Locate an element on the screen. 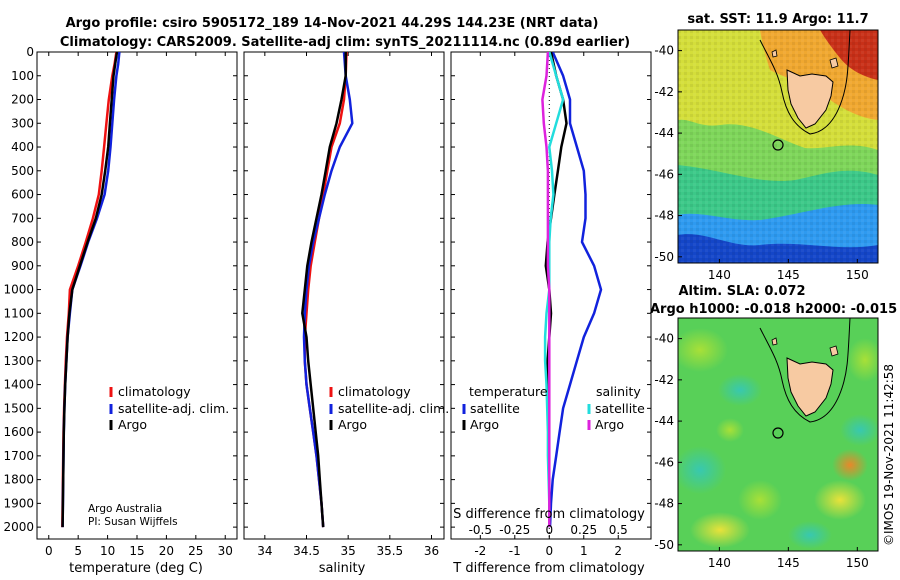 Image resolution: width=900 pixels, height=580 pixels. x-tick-label: 36 is located at coordinates (431, 551).